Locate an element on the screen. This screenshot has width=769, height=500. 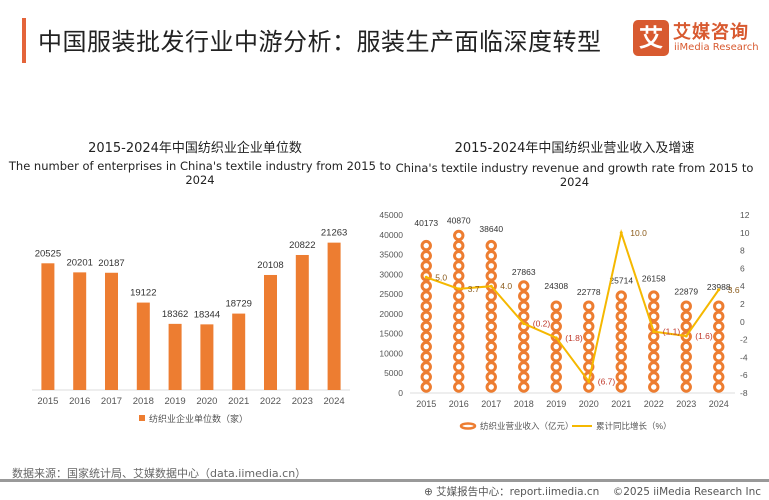
globe-icon: ⊕ is located at coordinates (428, 492).